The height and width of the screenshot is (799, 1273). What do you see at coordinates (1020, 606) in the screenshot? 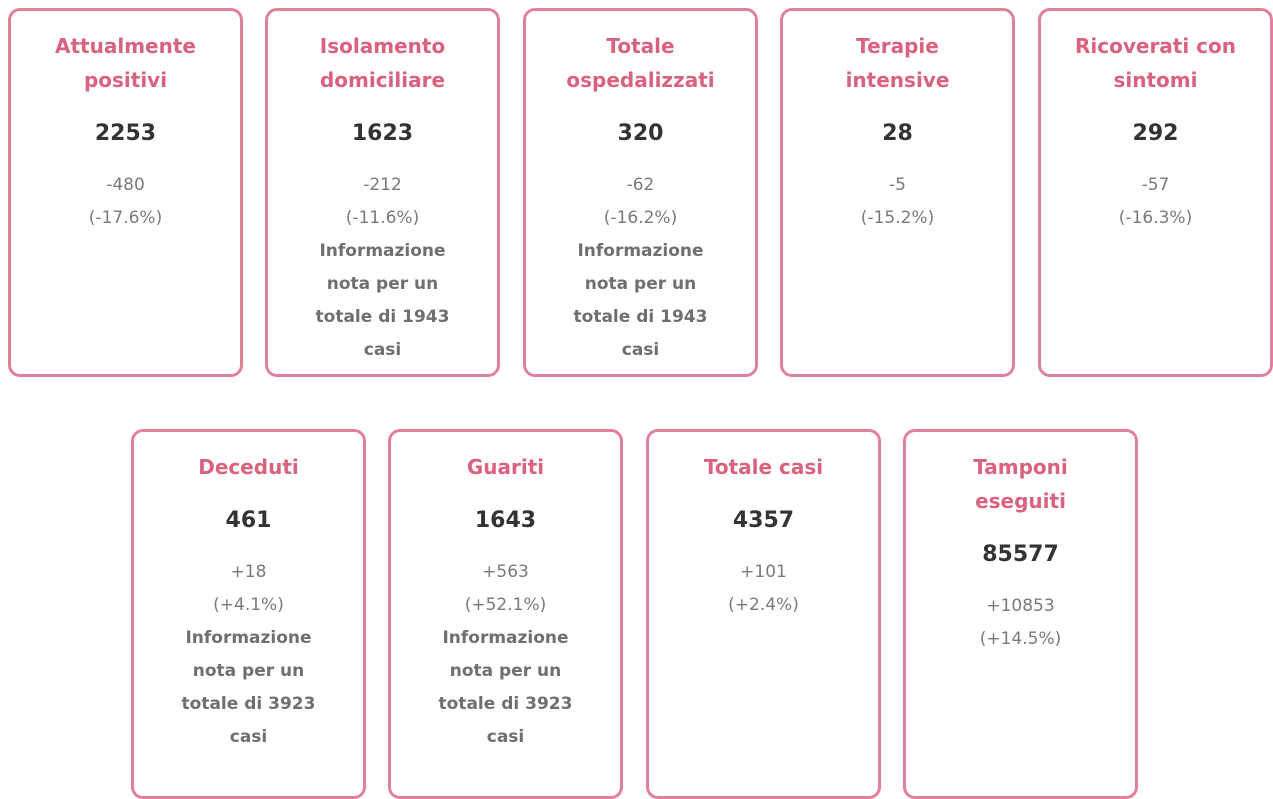
I see `card-change: +10853` at bounding box center [1020, 606].